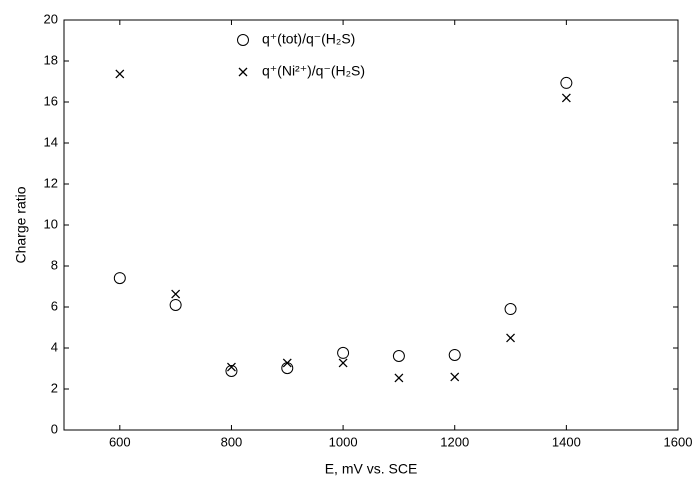 This screenshot has width=695, height=481. Describe the element at coordinates (51, 59) in the screenshot. I see `y-tick-label: 18` at that location.